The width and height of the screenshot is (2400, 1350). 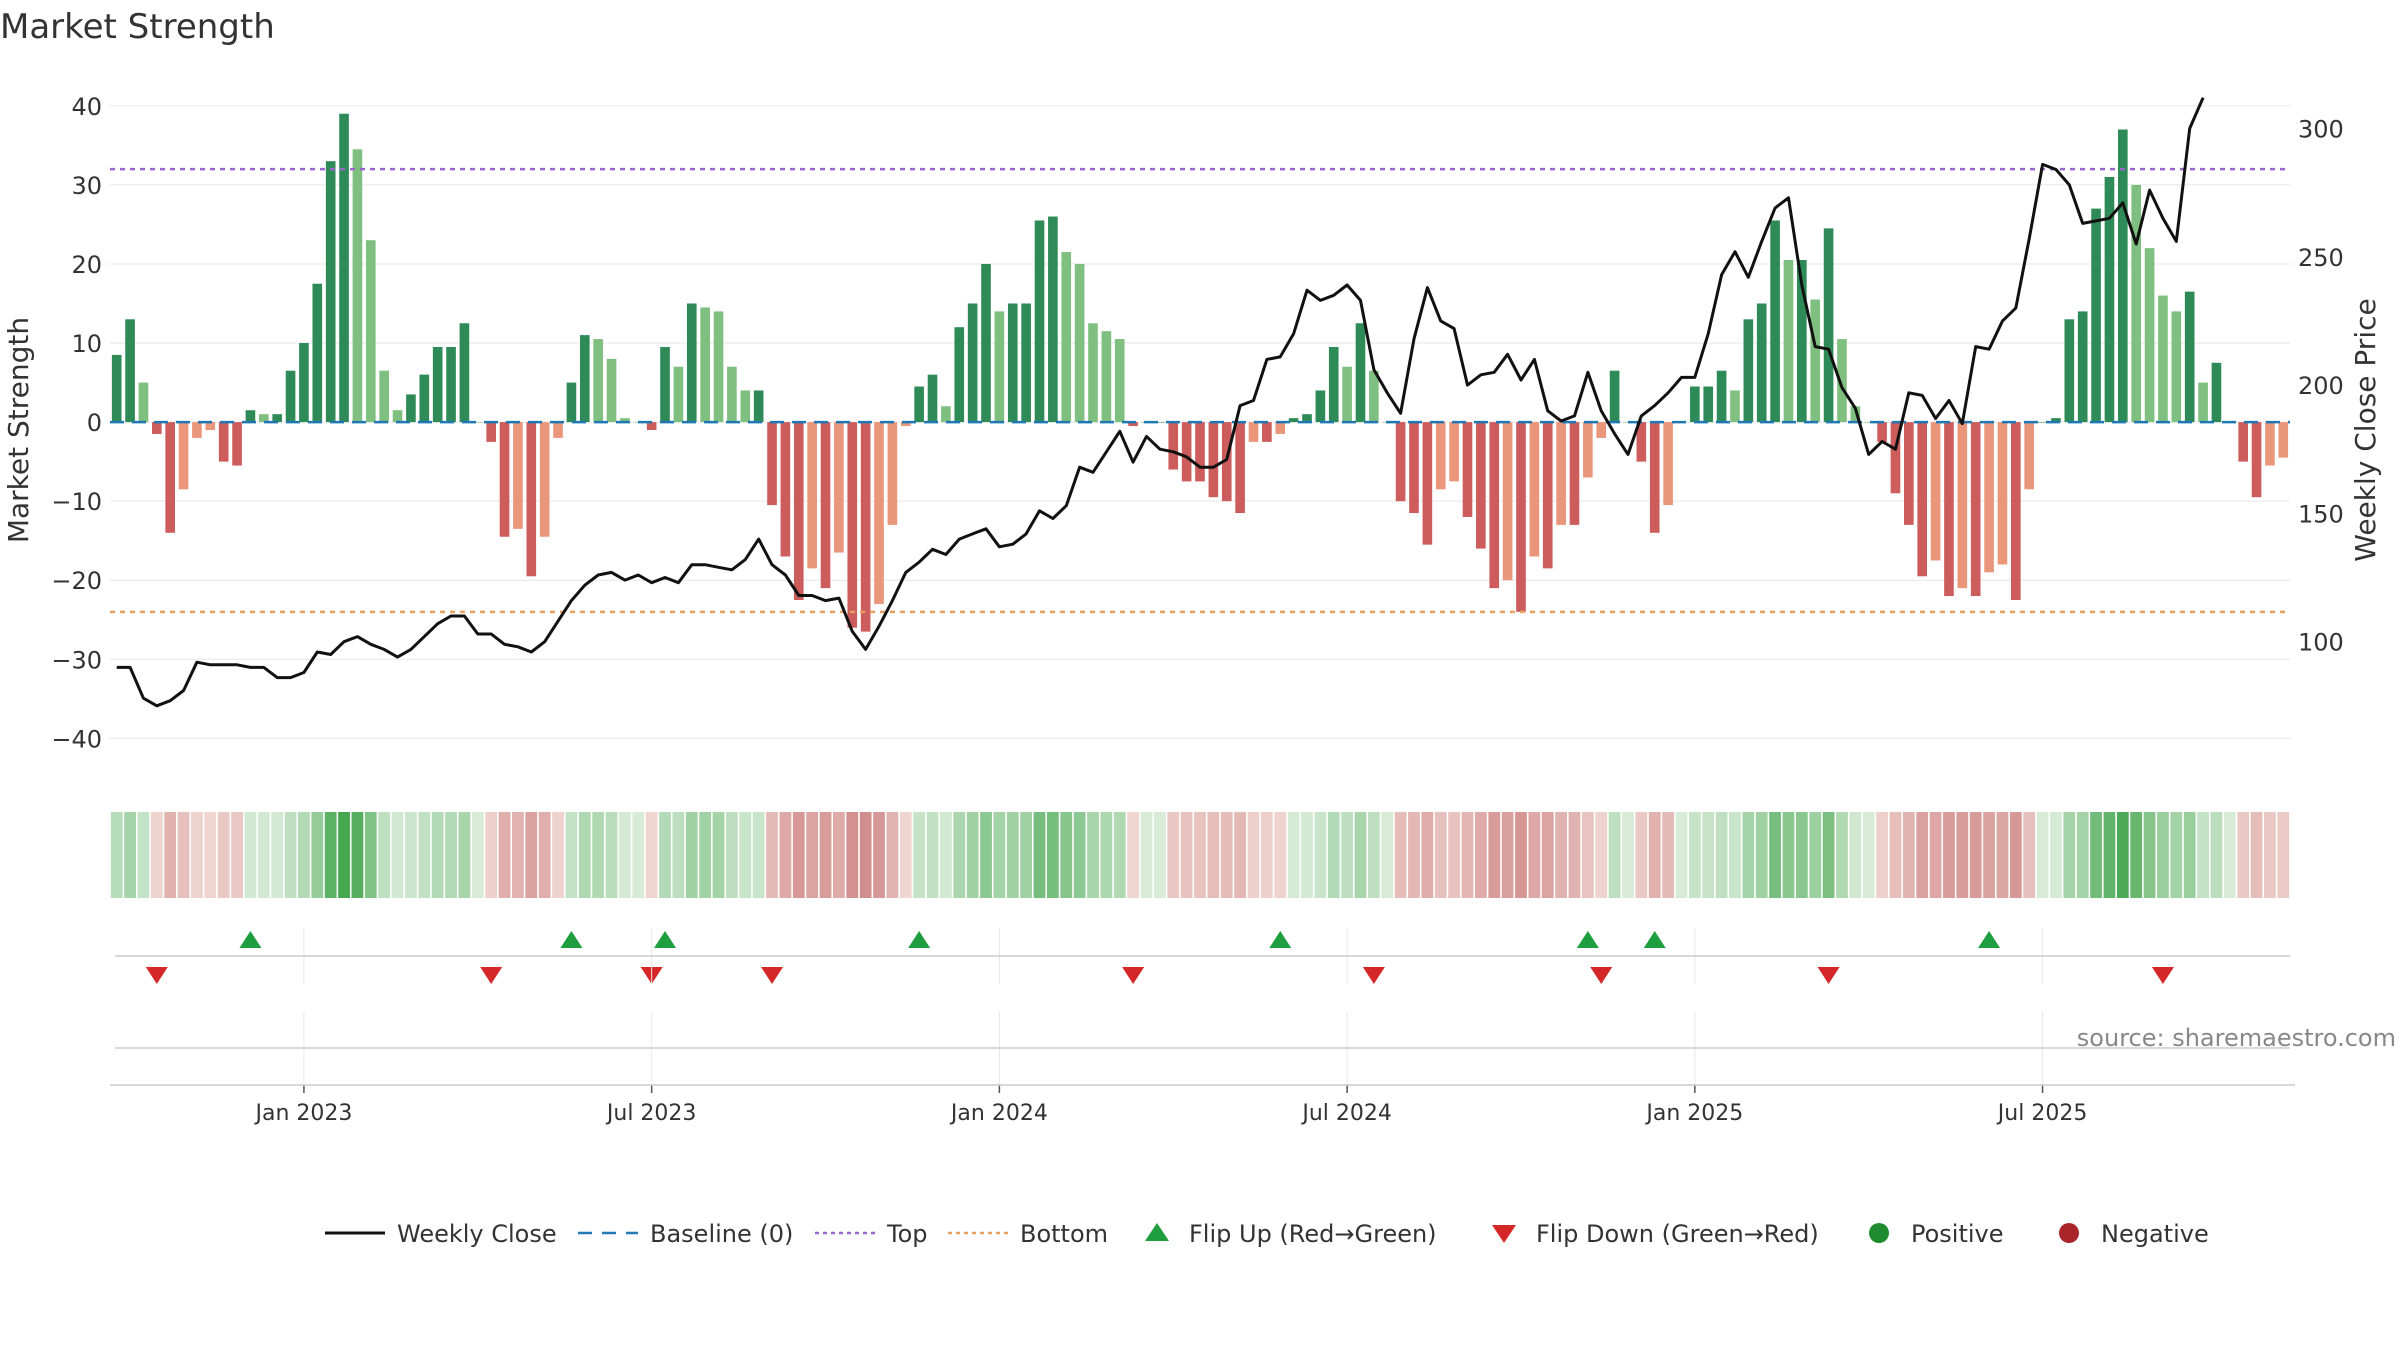 I want to click on y-axis-label: Market Strength, so click(x=18, y=430).